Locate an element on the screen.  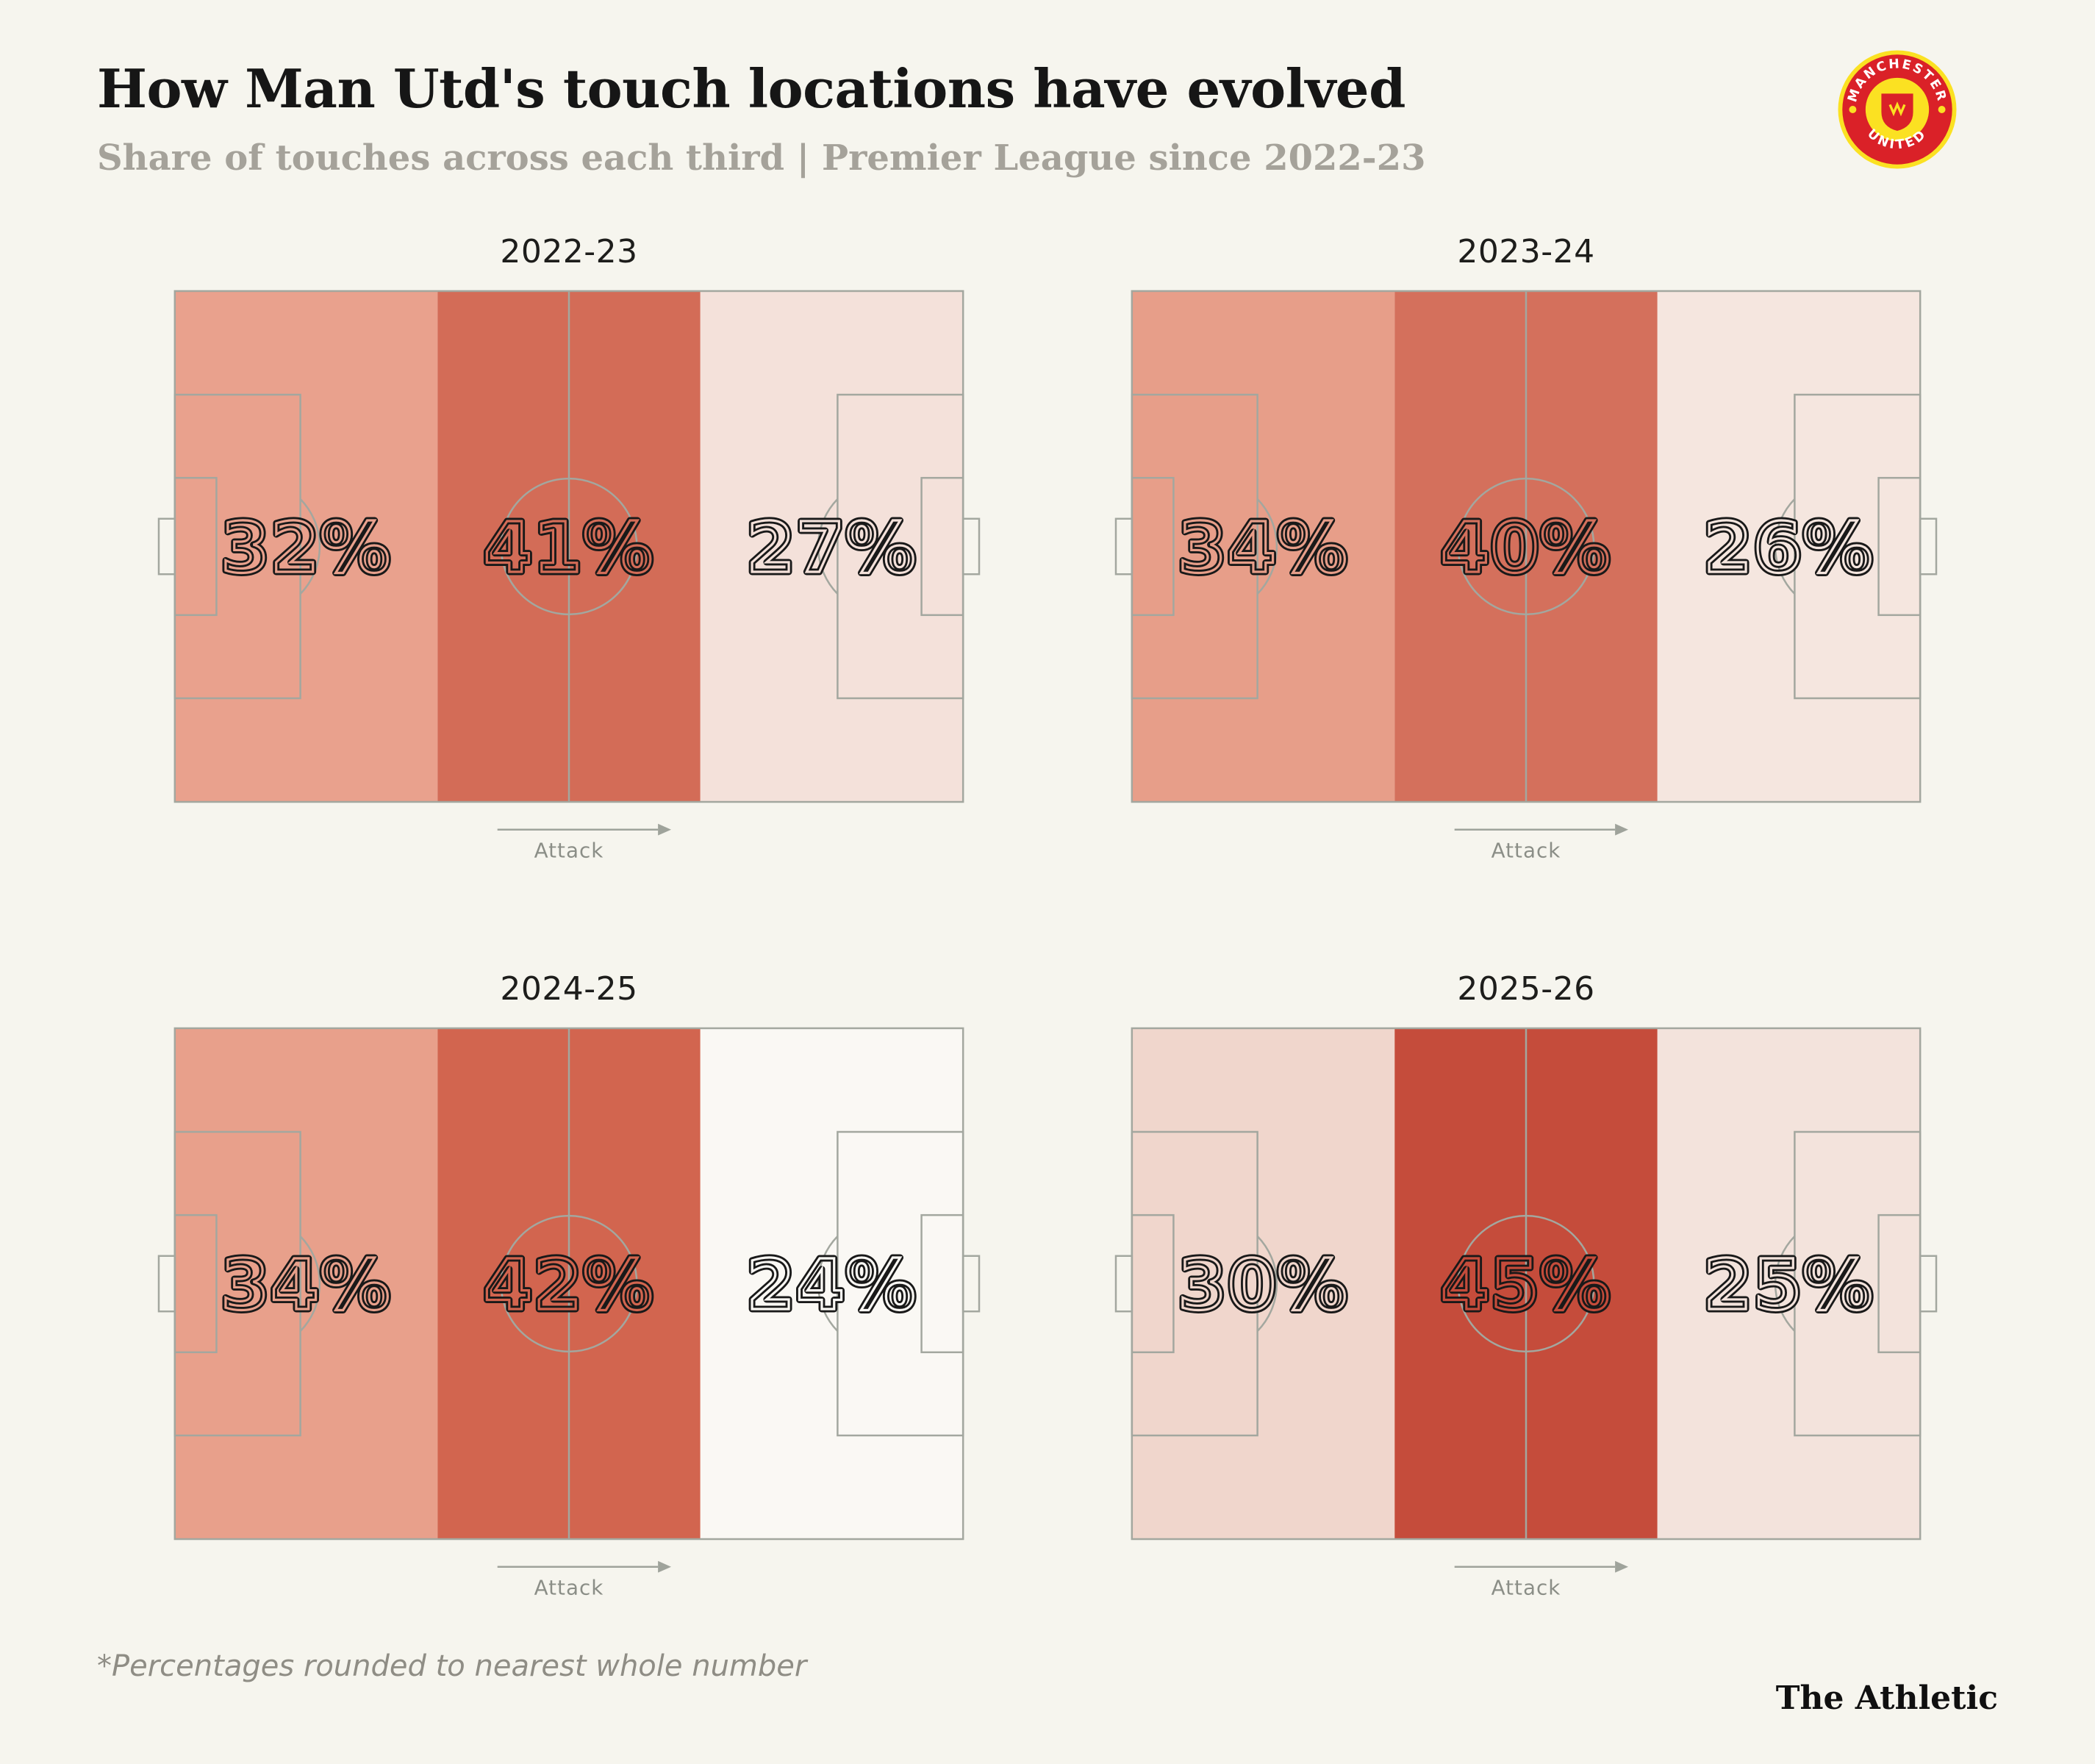
defensive-share-inline: 30% is located at coordinates (1263, 1286).